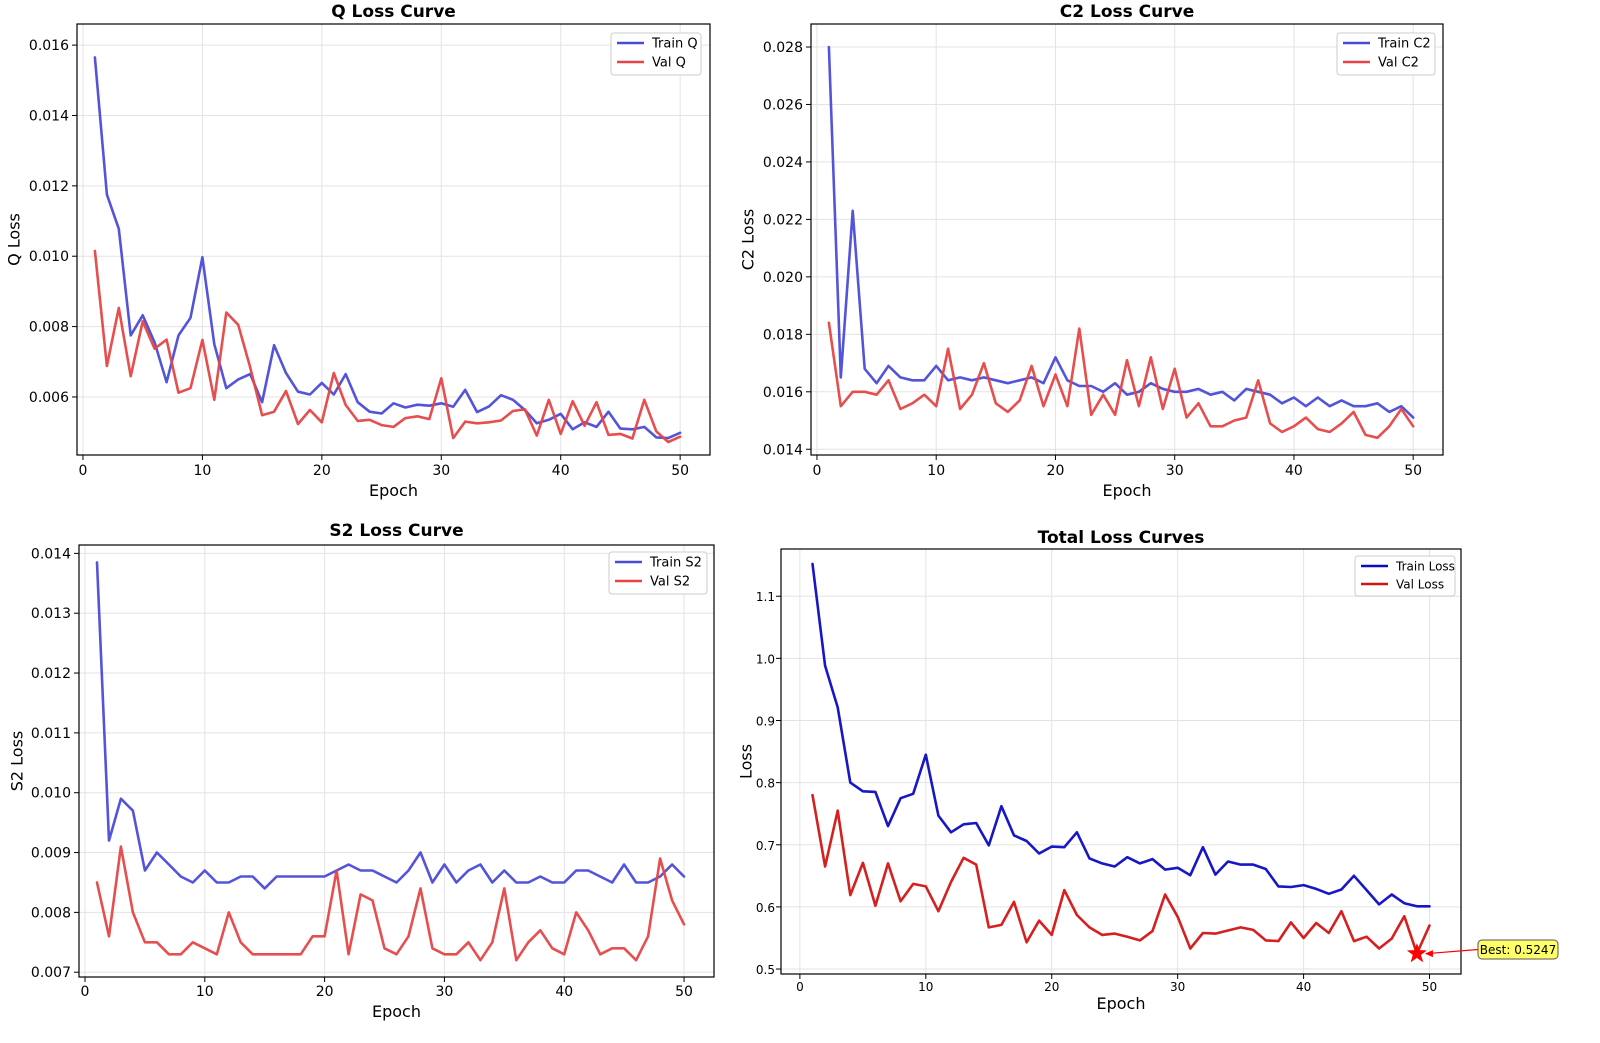 Image resolution: width=1600 pixels, height=1043 pixels. Describe the element at coordinates (1417, 952) in the screenshot. I see `best-star-marker` at that location.